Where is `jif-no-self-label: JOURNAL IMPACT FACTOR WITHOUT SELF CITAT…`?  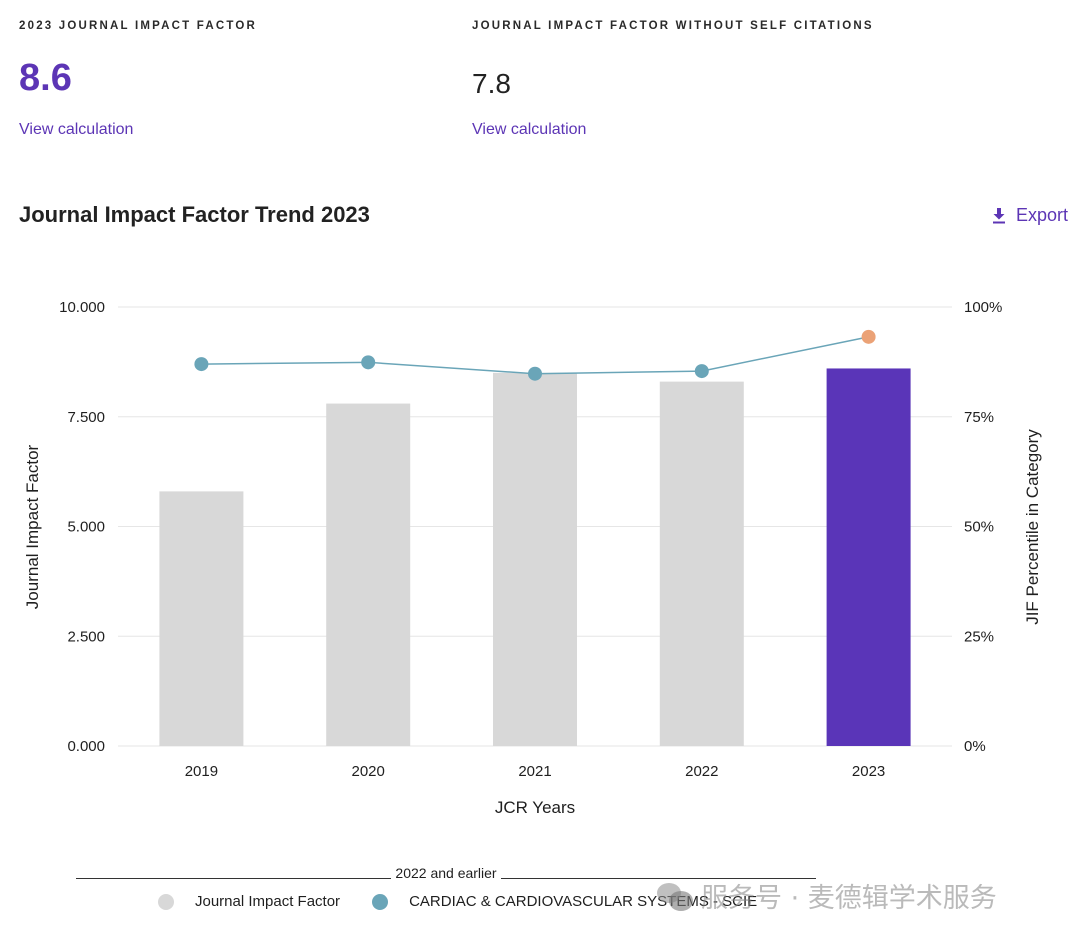 jif-no-self-label: JOURNAL IMPACT FACTOR WITHOUT SELF CITAT… is located at coordinates (673, 26).